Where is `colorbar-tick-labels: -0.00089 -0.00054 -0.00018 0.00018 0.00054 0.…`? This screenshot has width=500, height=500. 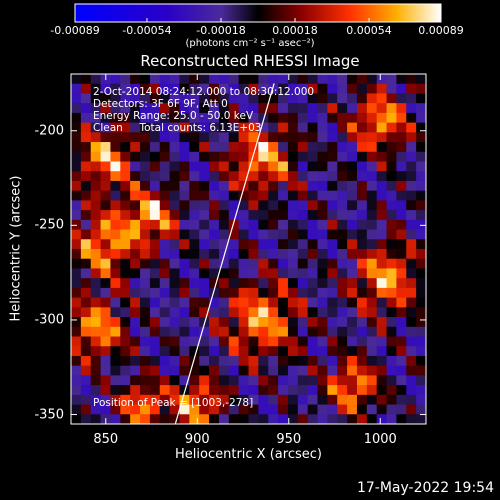
colorbar-tick-labels: -0.00089 -0.00054 -0.00018 0.00018 0.00054 0.… is located at coordinates (250, 31).